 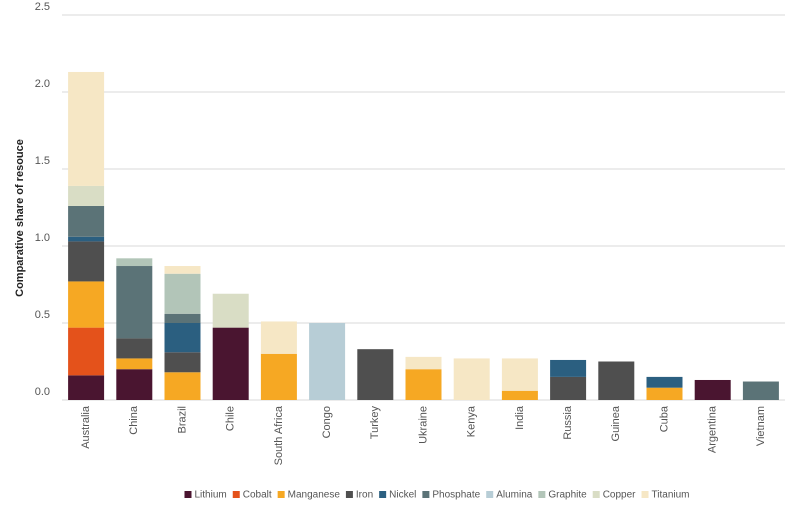 I want to click on y-tick-label: 0.0, so click(x=42, y=392).